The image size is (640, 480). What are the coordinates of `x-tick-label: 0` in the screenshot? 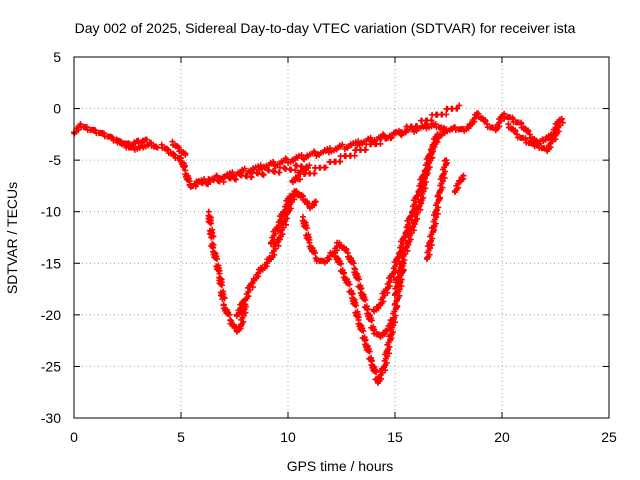 It's located at (74, 437).